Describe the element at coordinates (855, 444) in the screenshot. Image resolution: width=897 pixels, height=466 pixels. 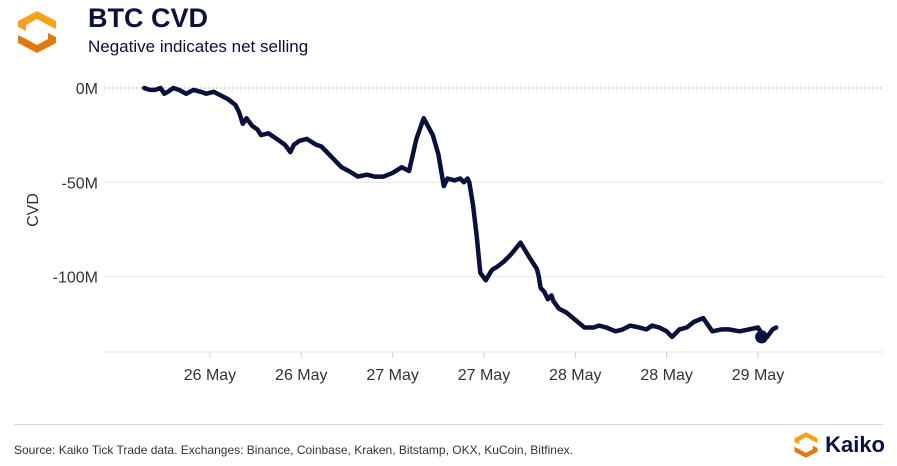
I see `brand-name: Kaiko` at that location.